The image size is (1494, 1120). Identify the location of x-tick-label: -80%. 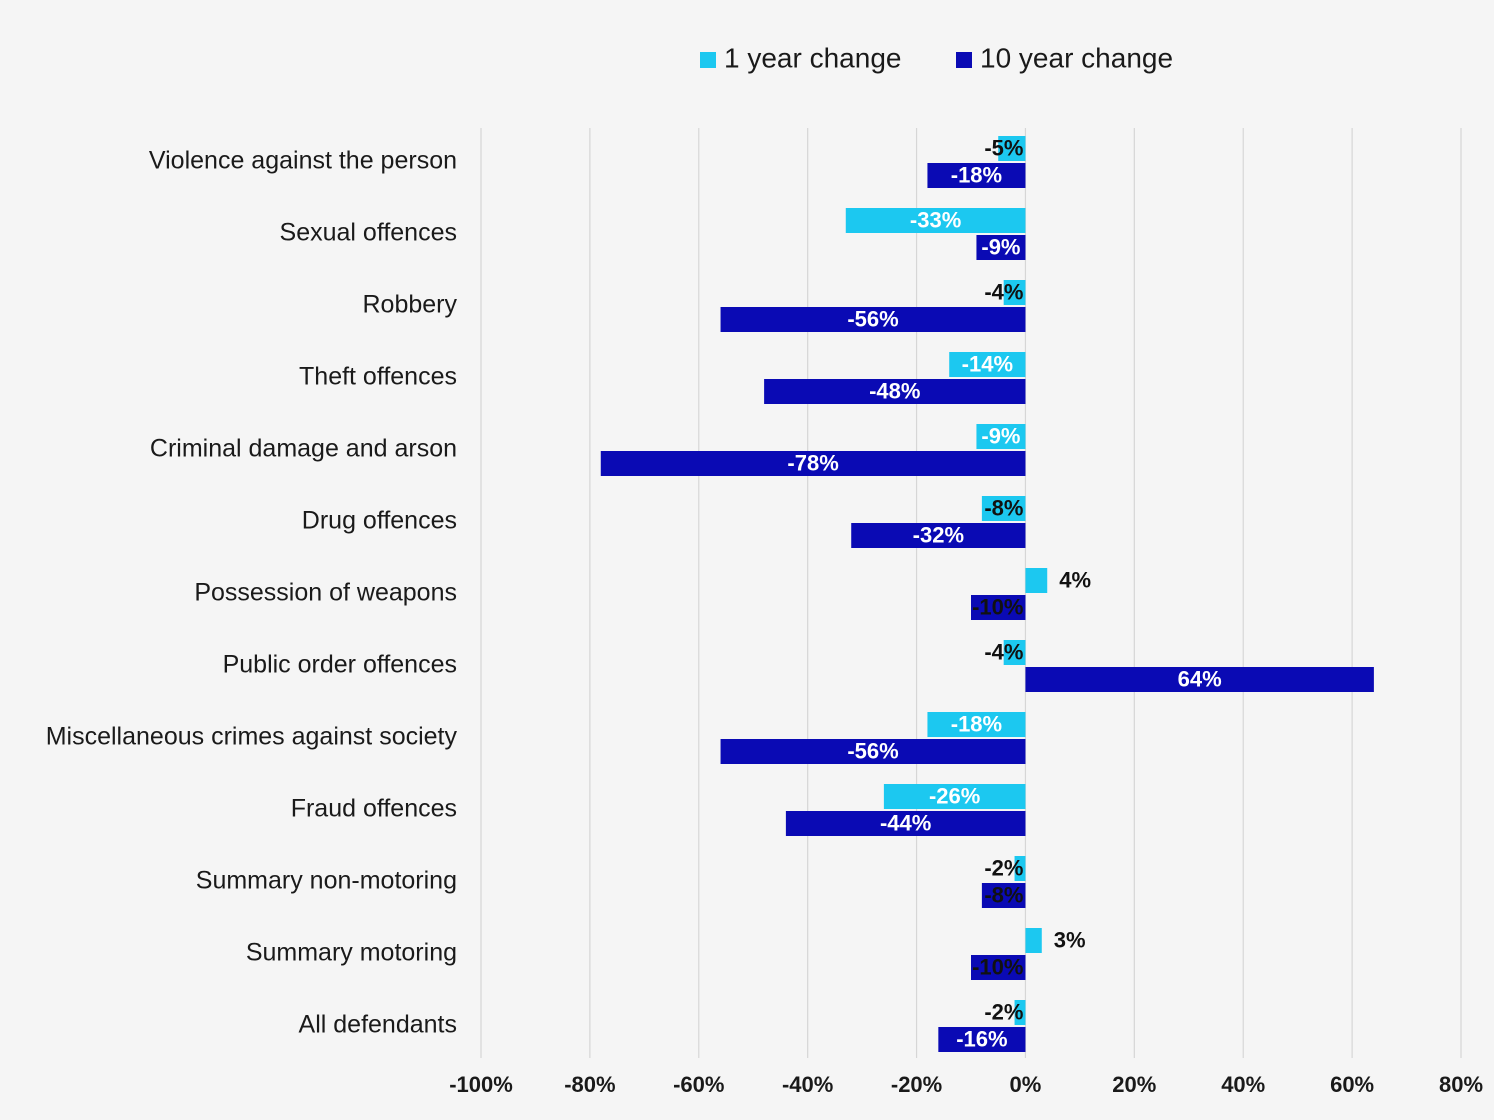
(589, 1084).